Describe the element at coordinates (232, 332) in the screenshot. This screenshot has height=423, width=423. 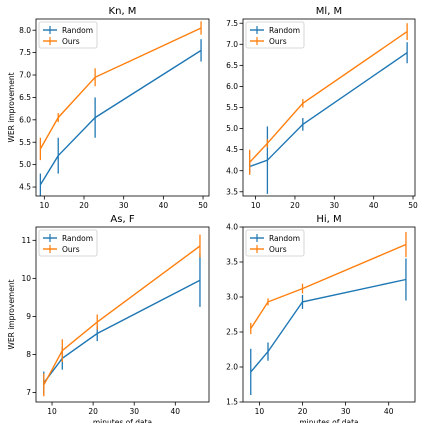
I see `y-tick-label: 2.5` at that location.